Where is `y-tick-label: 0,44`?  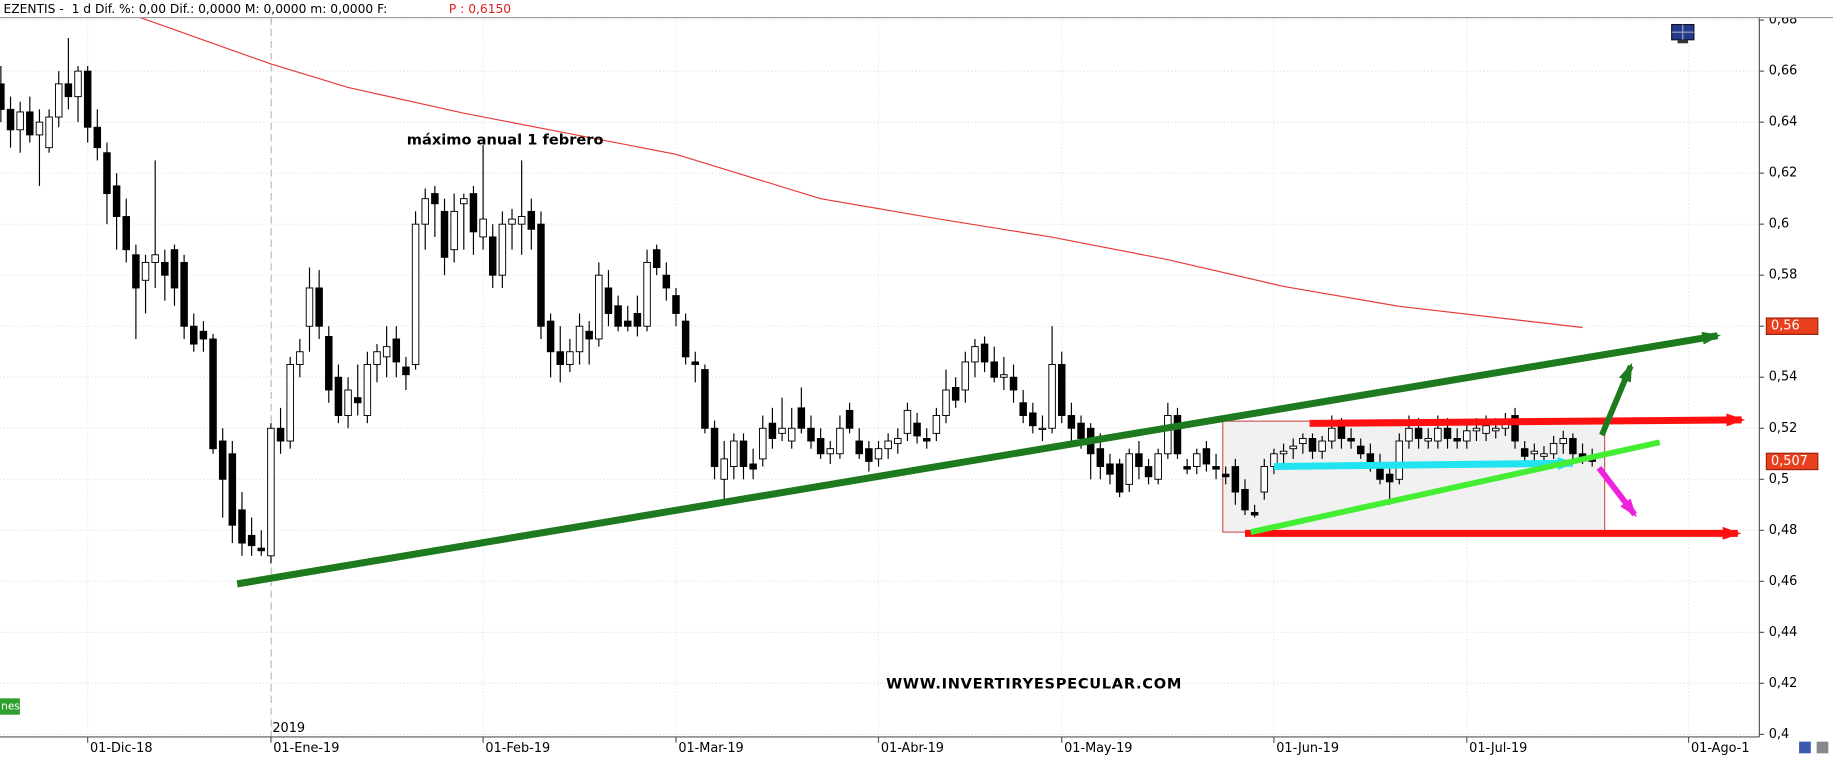
y-tick-label: 0,44 is located at coordinates (1783, 632).